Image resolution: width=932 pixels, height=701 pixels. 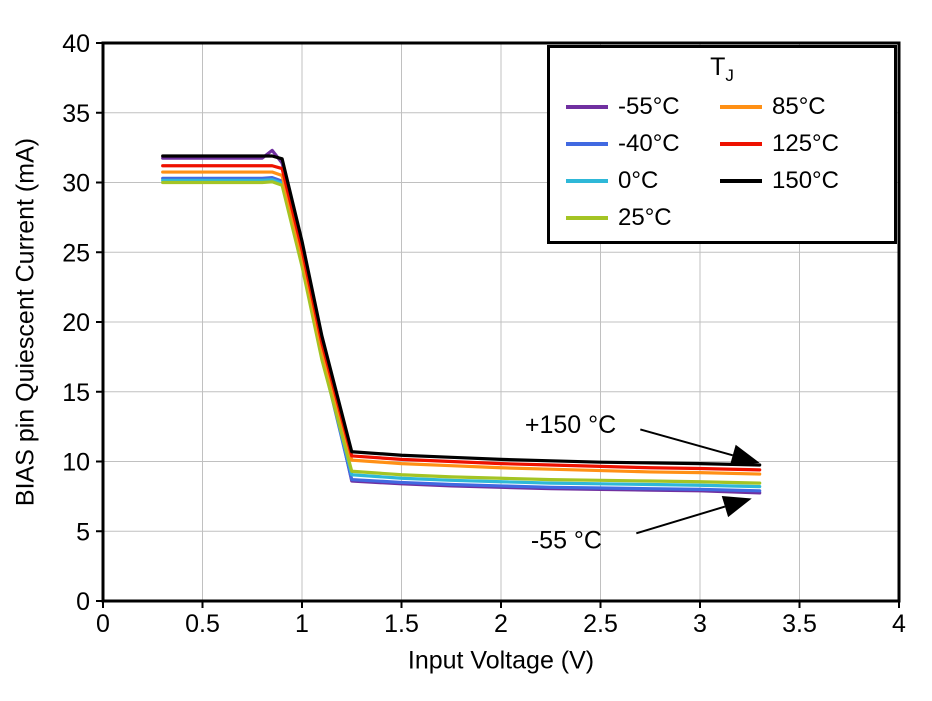 I want to click on y-axis-label: BIAS pin Quiescent Current (mA), so click(x=25, y=322).